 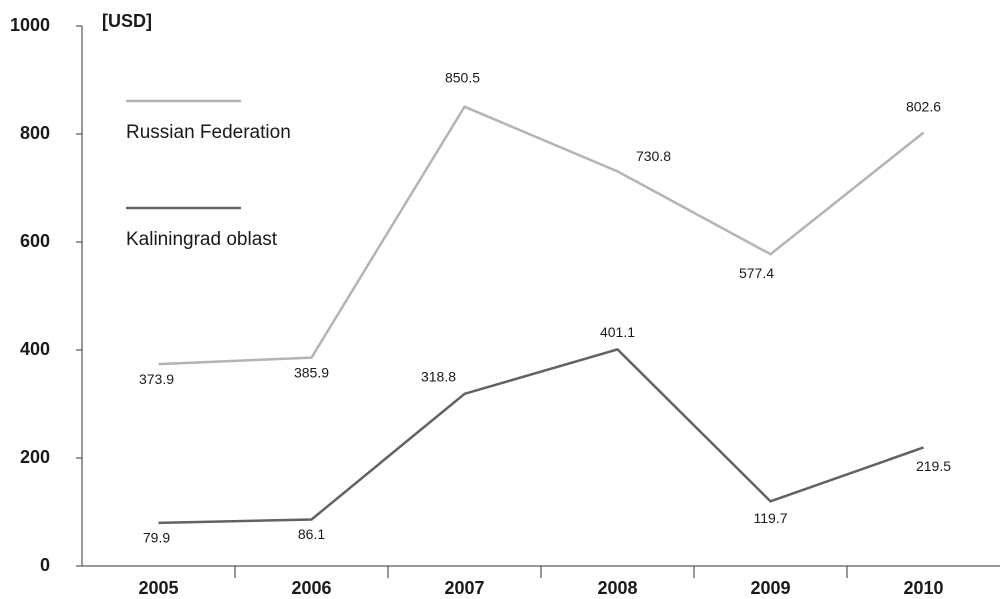 I want to click on data-label: 318.8, so click(x=438, y=377).